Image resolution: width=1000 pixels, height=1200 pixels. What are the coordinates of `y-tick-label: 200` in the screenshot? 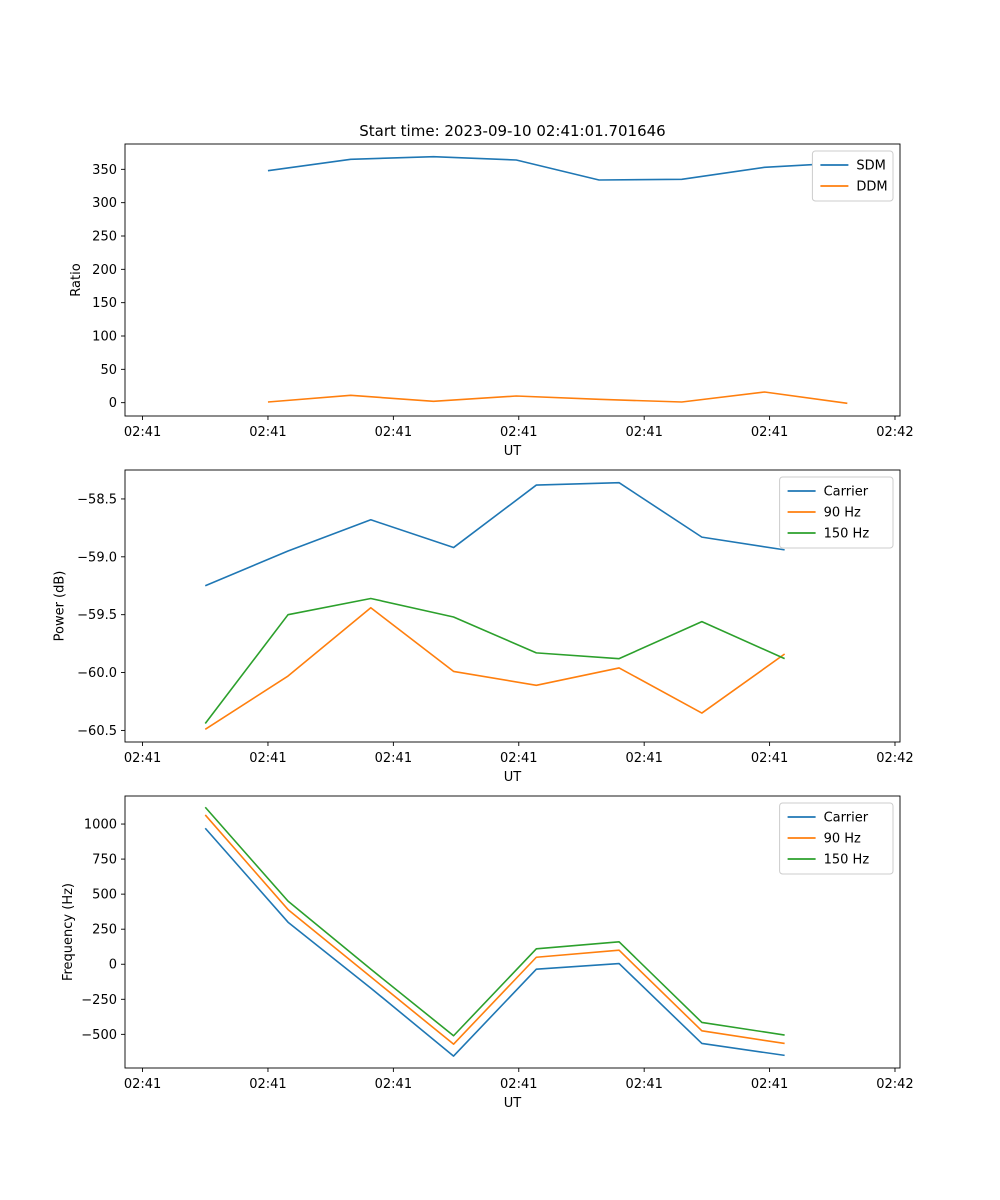 It's located at (104, 270).